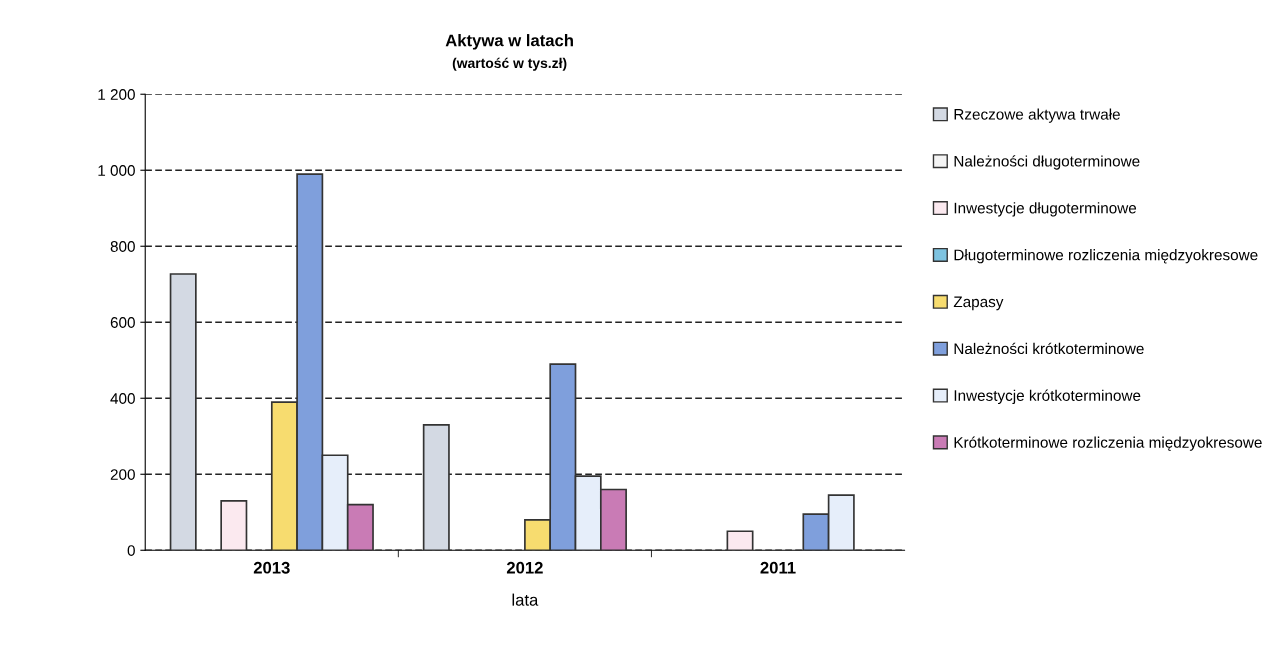  Describe the element at coordinates (1049, 348) in the screenshot. I see `legend-label: Należności krótkoterminowe` at that location.